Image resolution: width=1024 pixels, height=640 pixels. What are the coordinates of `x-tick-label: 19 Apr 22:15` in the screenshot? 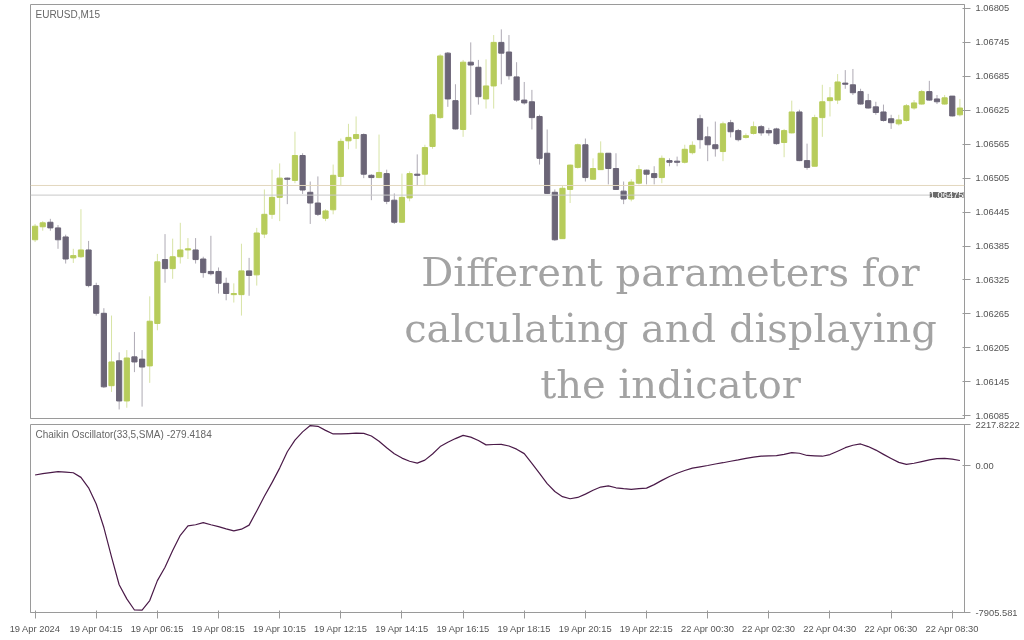 It's located at (646, 628).